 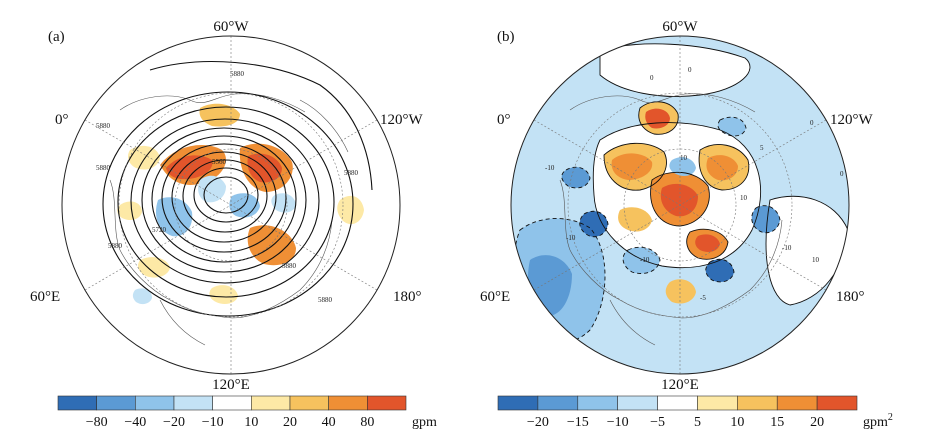 I want to click on contour-label: 5, so click(x=762, y=148).